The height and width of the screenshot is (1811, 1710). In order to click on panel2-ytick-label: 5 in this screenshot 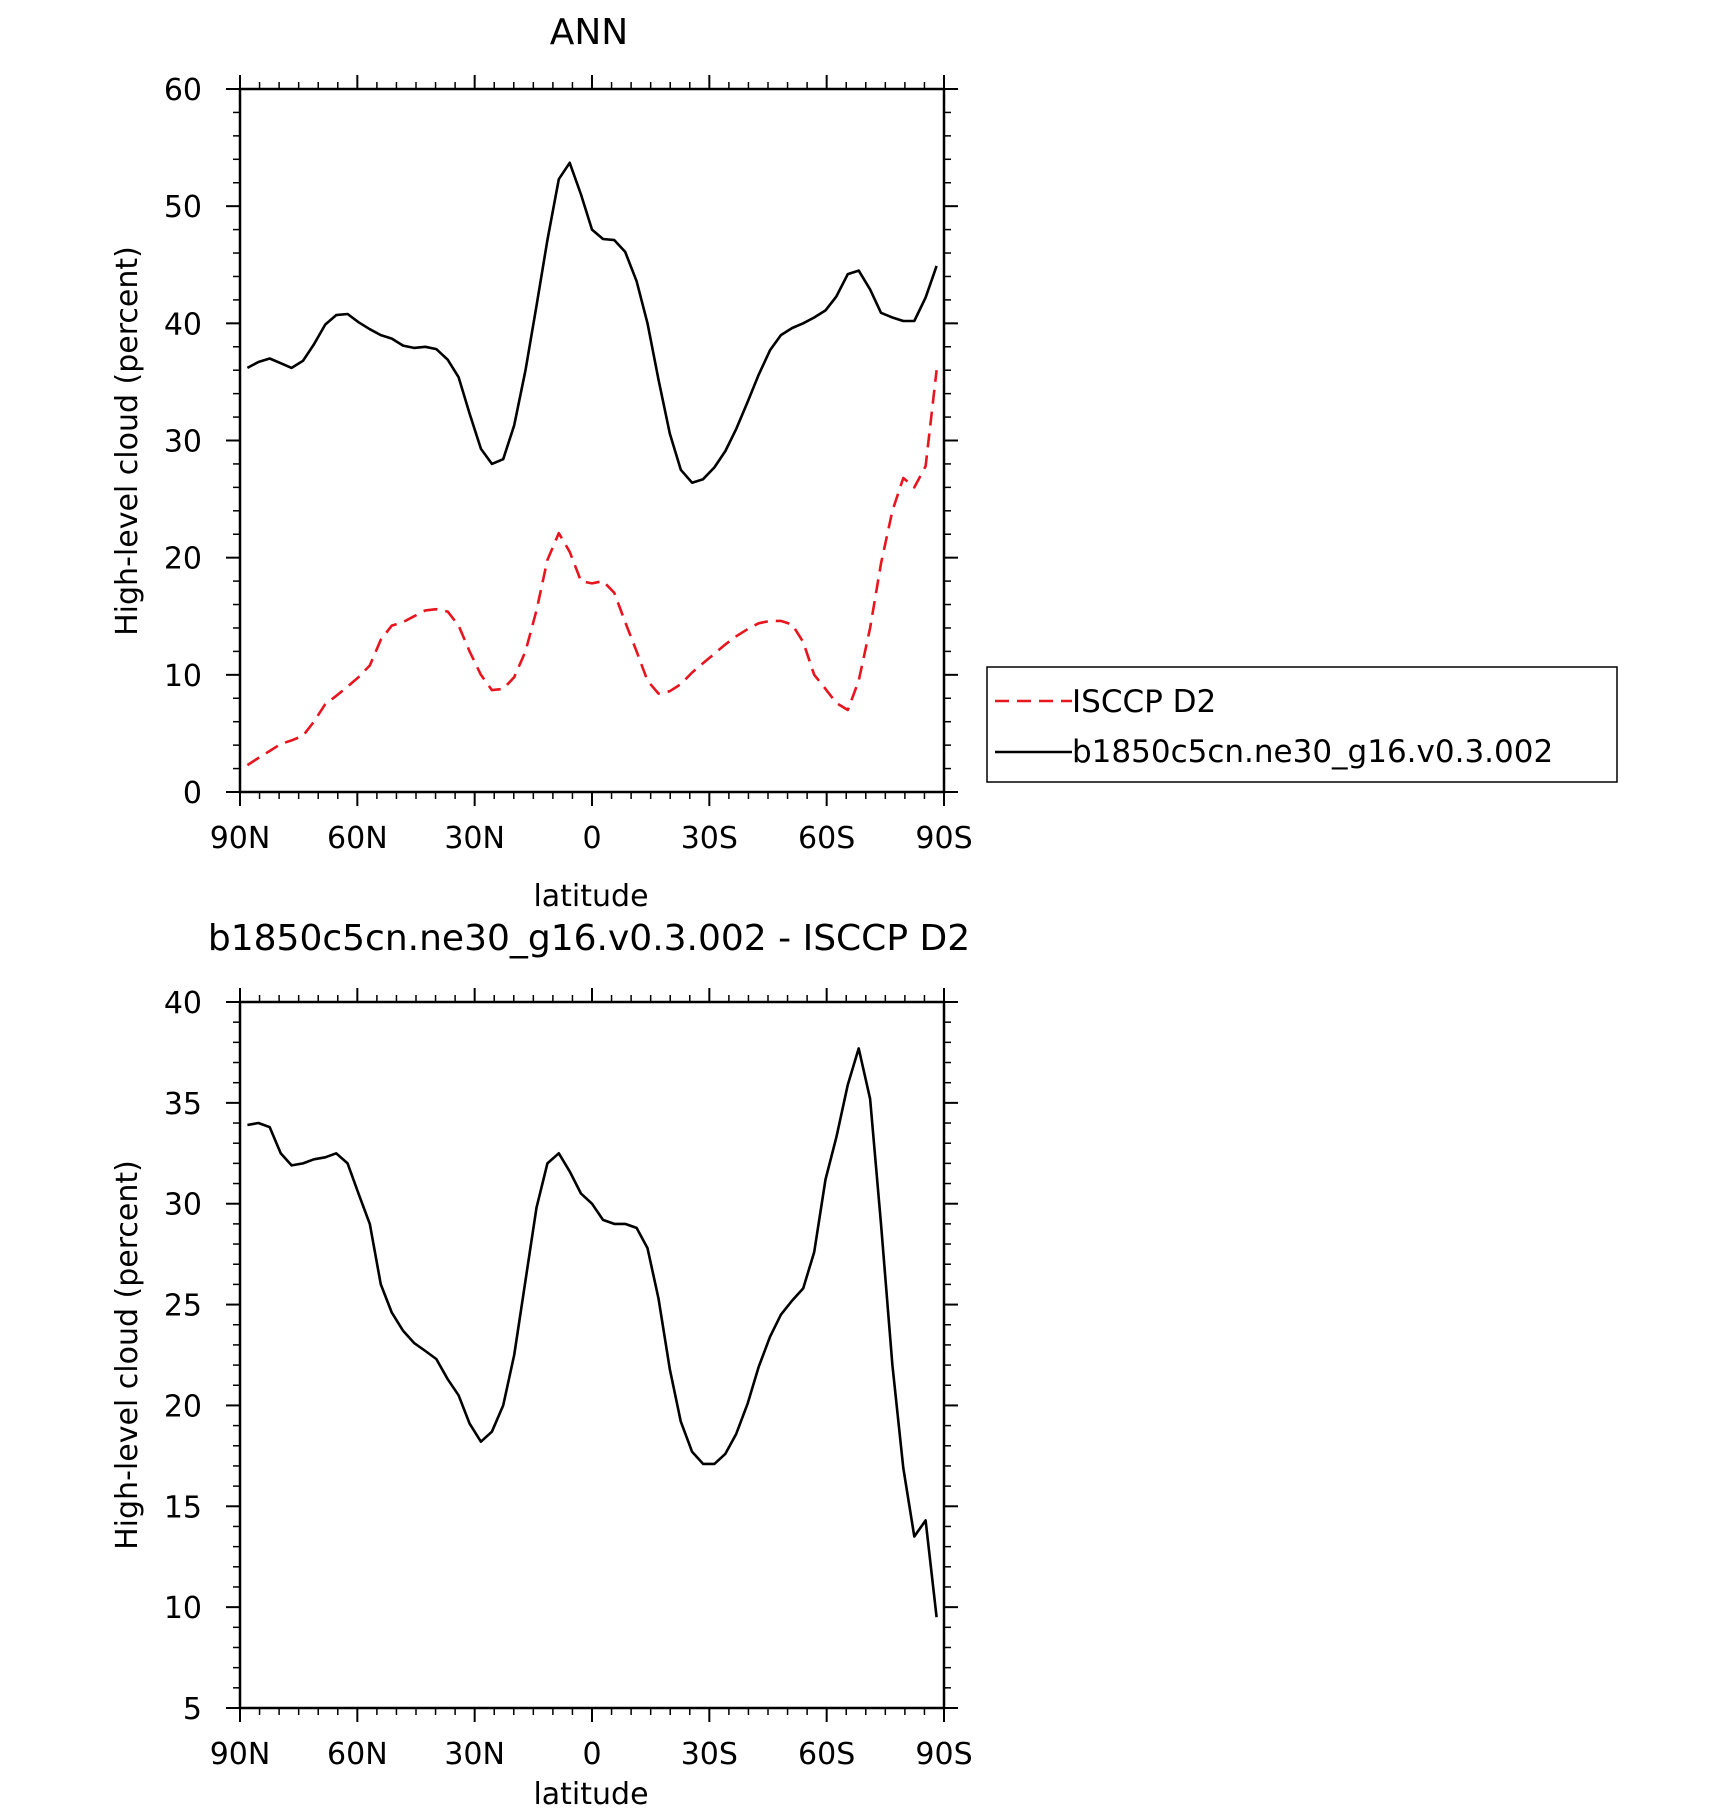, I will do `click(192, 1709)`.